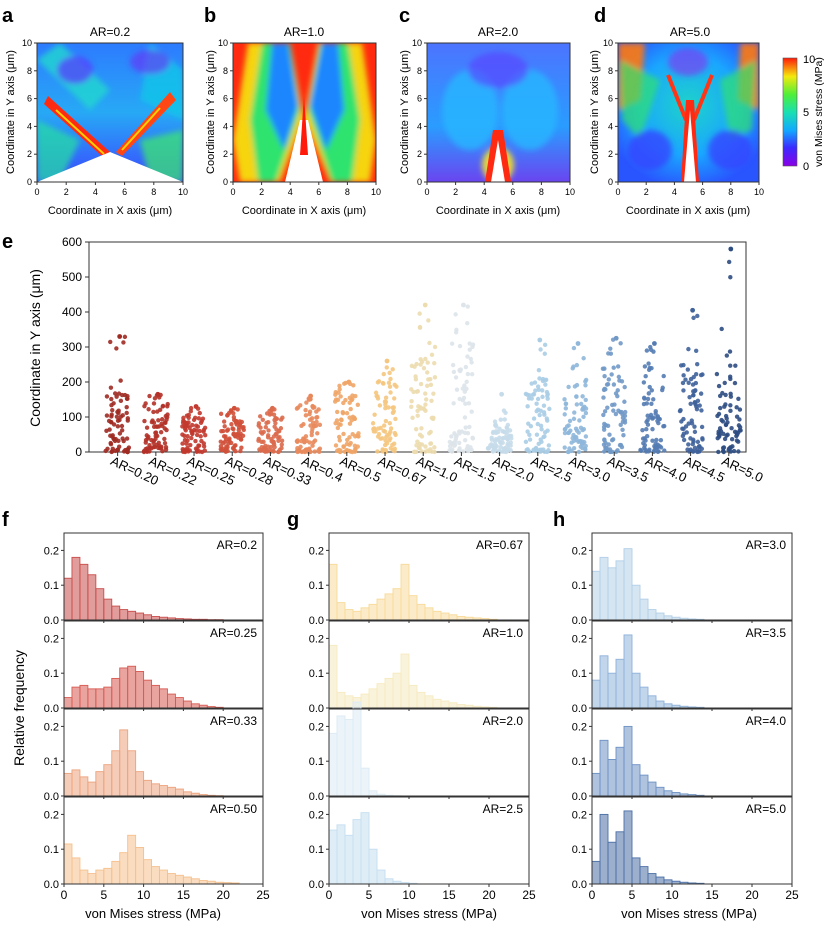 The image size is (831, 928). I want to click on hist-xtick-label: 25, so click(263, 895).